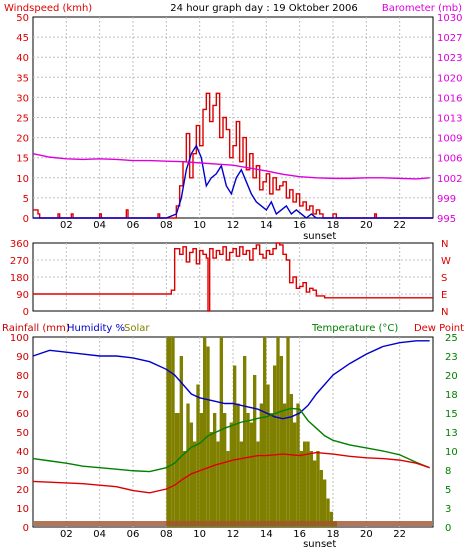 This screenshot has height=556, width=465. Describe the element at coordinates (22, 509) in the screenshot. I see `y-tick-label-left: 10` at that location.